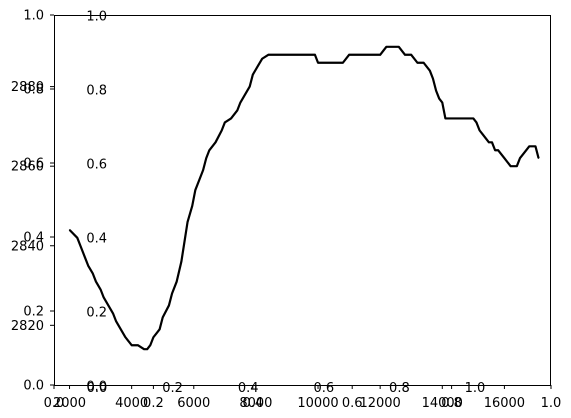 The width and height of the screenshot is (571, 418). Describe the element at coordinates (317, 403) in the screenshot. I see `data-x-tick-label: 10000` at that location.